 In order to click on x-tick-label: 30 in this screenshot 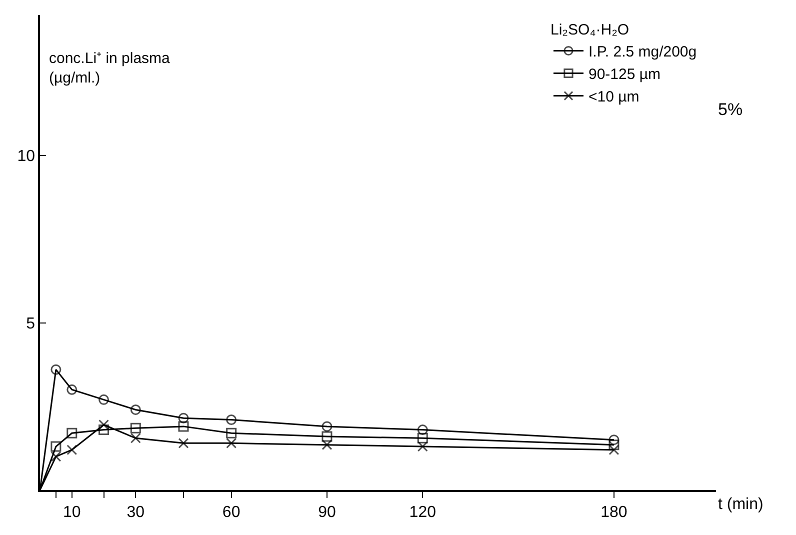, I will do `click(135, 512)`.